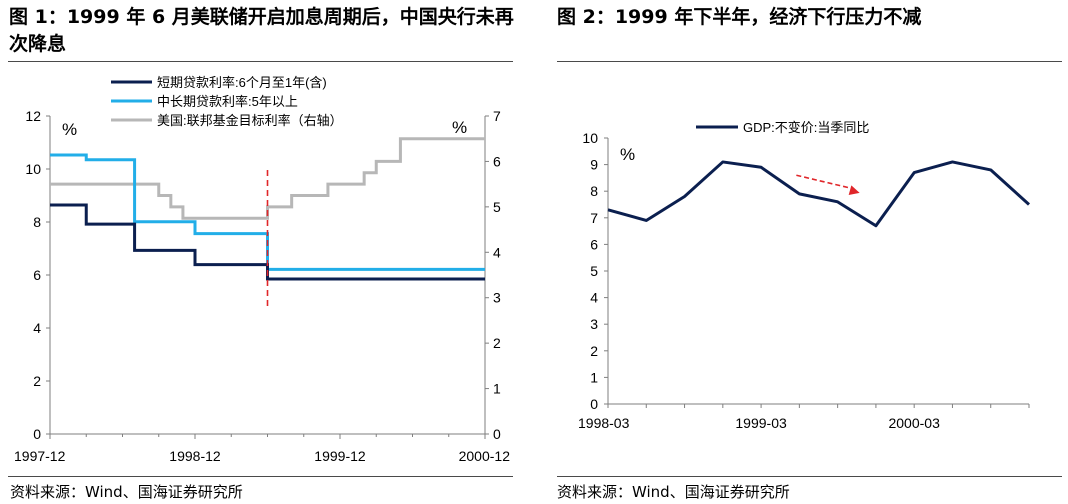 This screenshot has width=1068, height=504. Describe the element at coordinates (37, 328) in the screenshot. I see `left-y-tick-label: 4` at that location.